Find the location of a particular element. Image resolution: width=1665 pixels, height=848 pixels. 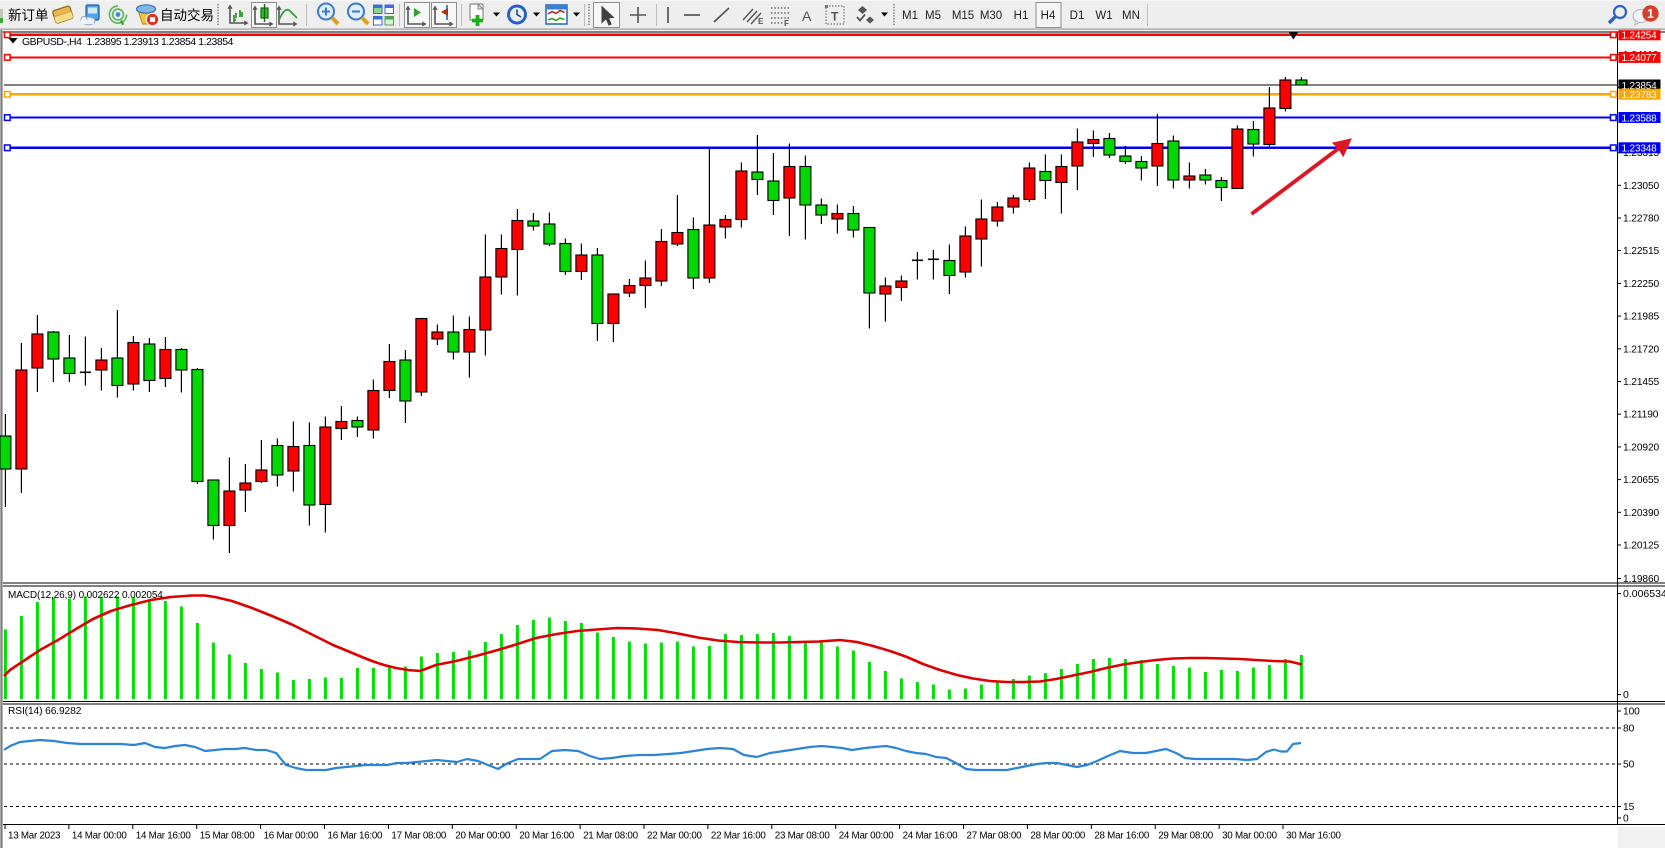

svg-text: 1.22780 is located at coordinates (1641, 219).